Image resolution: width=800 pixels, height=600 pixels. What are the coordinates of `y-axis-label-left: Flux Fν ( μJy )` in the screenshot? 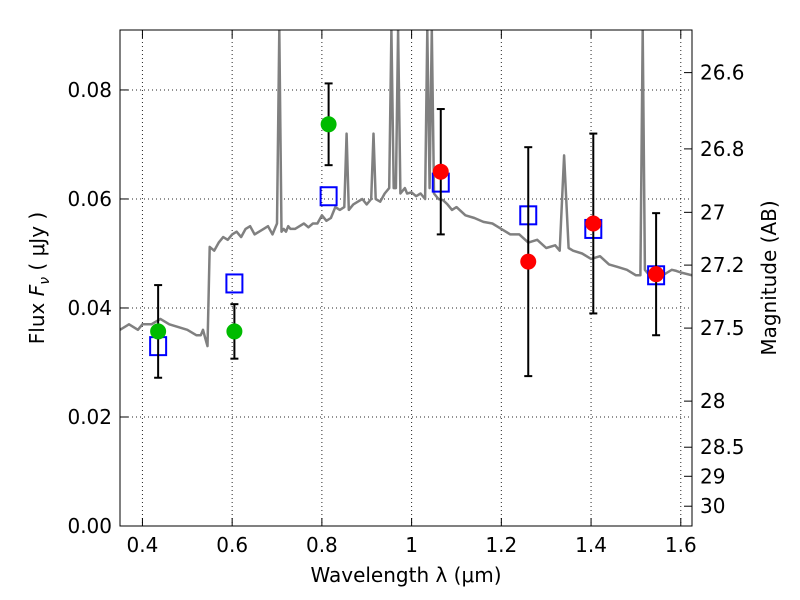 It's located at (39, 278).